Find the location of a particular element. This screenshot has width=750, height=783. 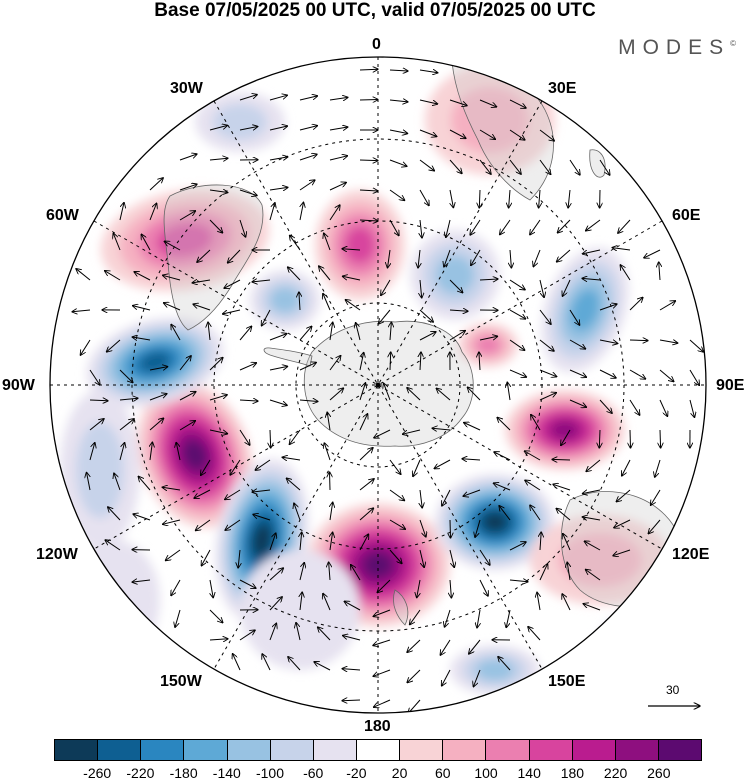

lon-label-180: 180 is located at coordinates (377, 726).